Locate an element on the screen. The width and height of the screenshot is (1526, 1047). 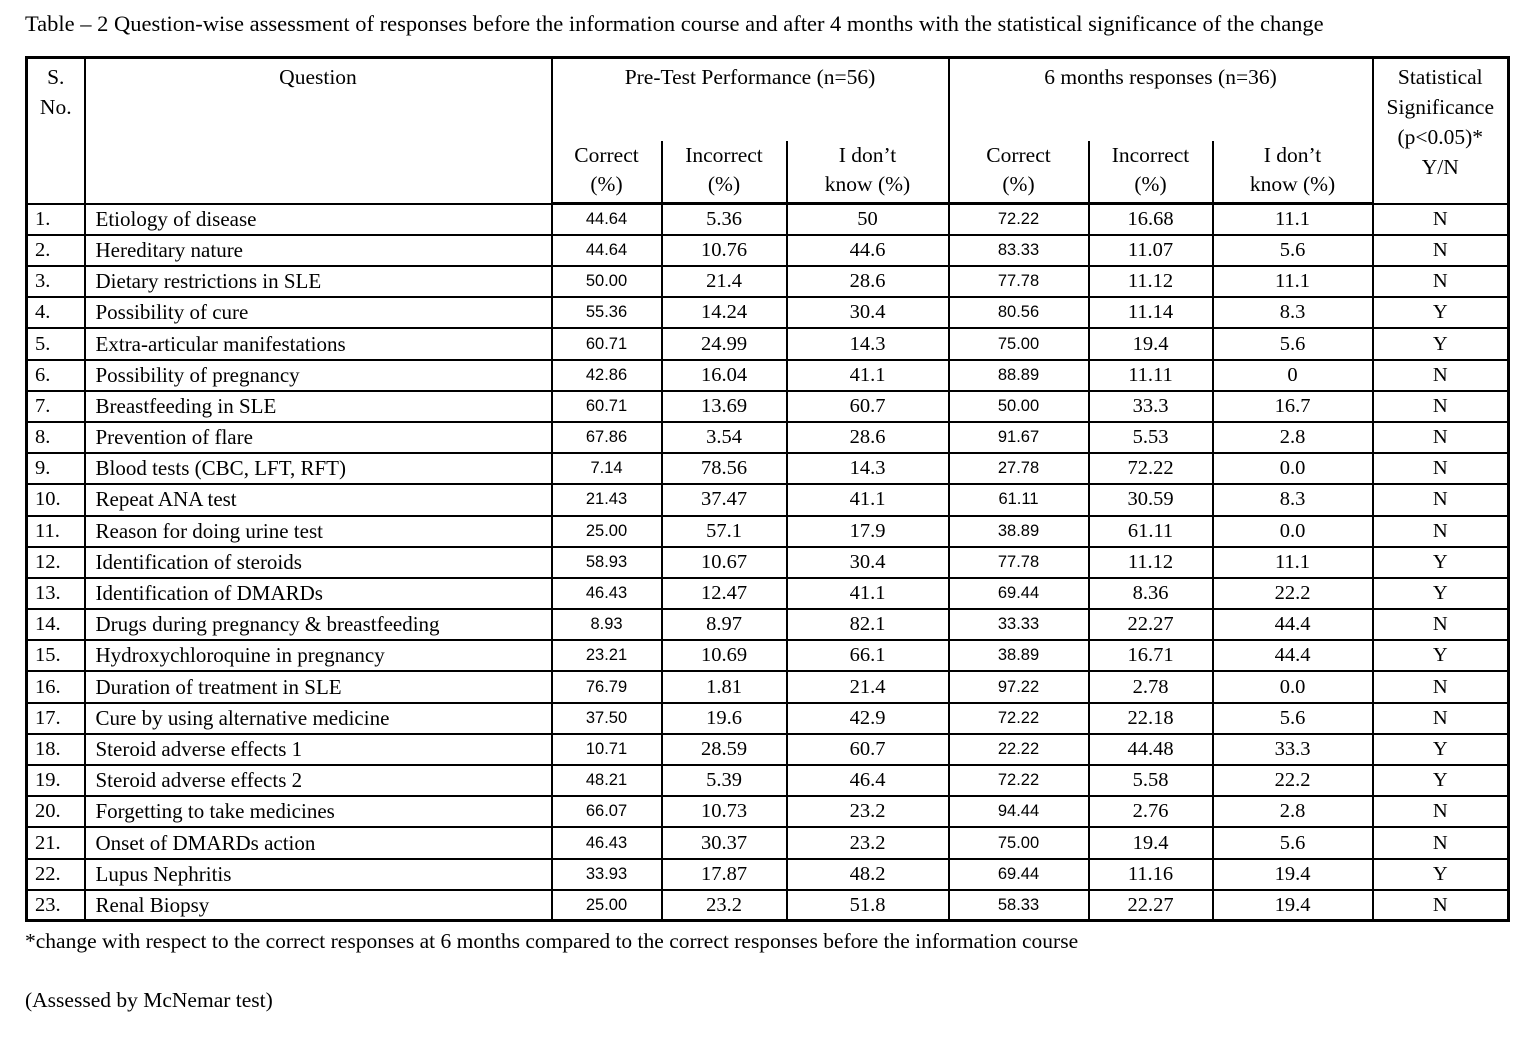
post-incorrect-cell: 5.58 is located at coordinates (1150, 781).